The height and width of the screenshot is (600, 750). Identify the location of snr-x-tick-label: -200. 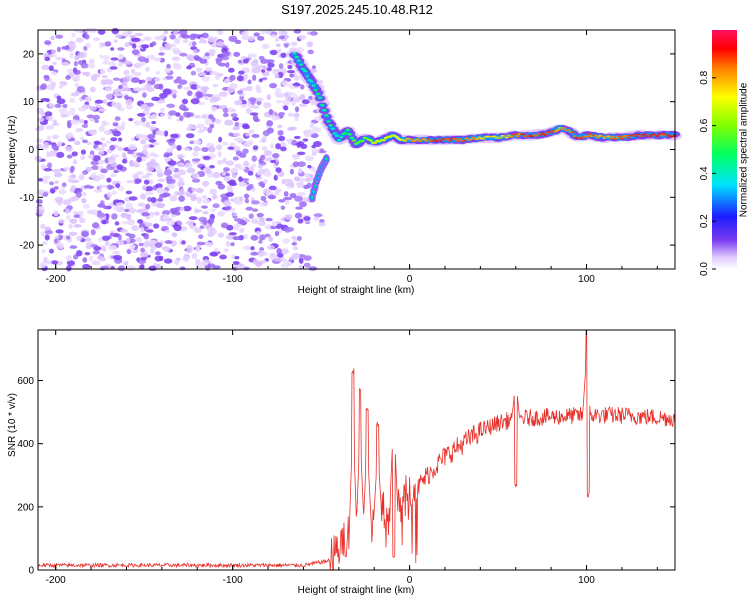
(56, 580).